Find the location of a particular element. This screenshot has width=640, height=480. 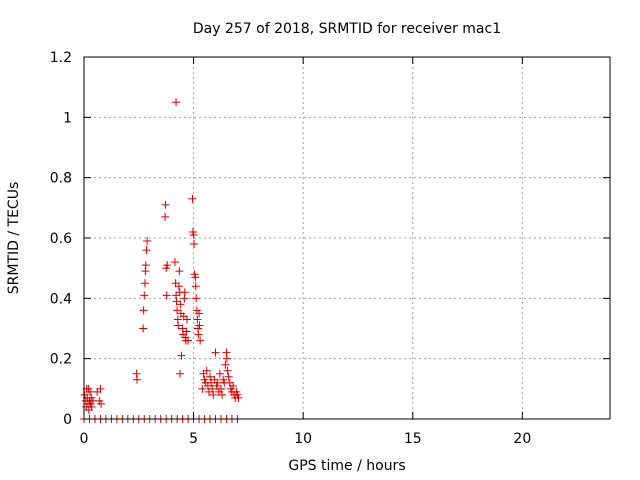

y-tick-label: 1.2 is located at coordinates (61, 58).